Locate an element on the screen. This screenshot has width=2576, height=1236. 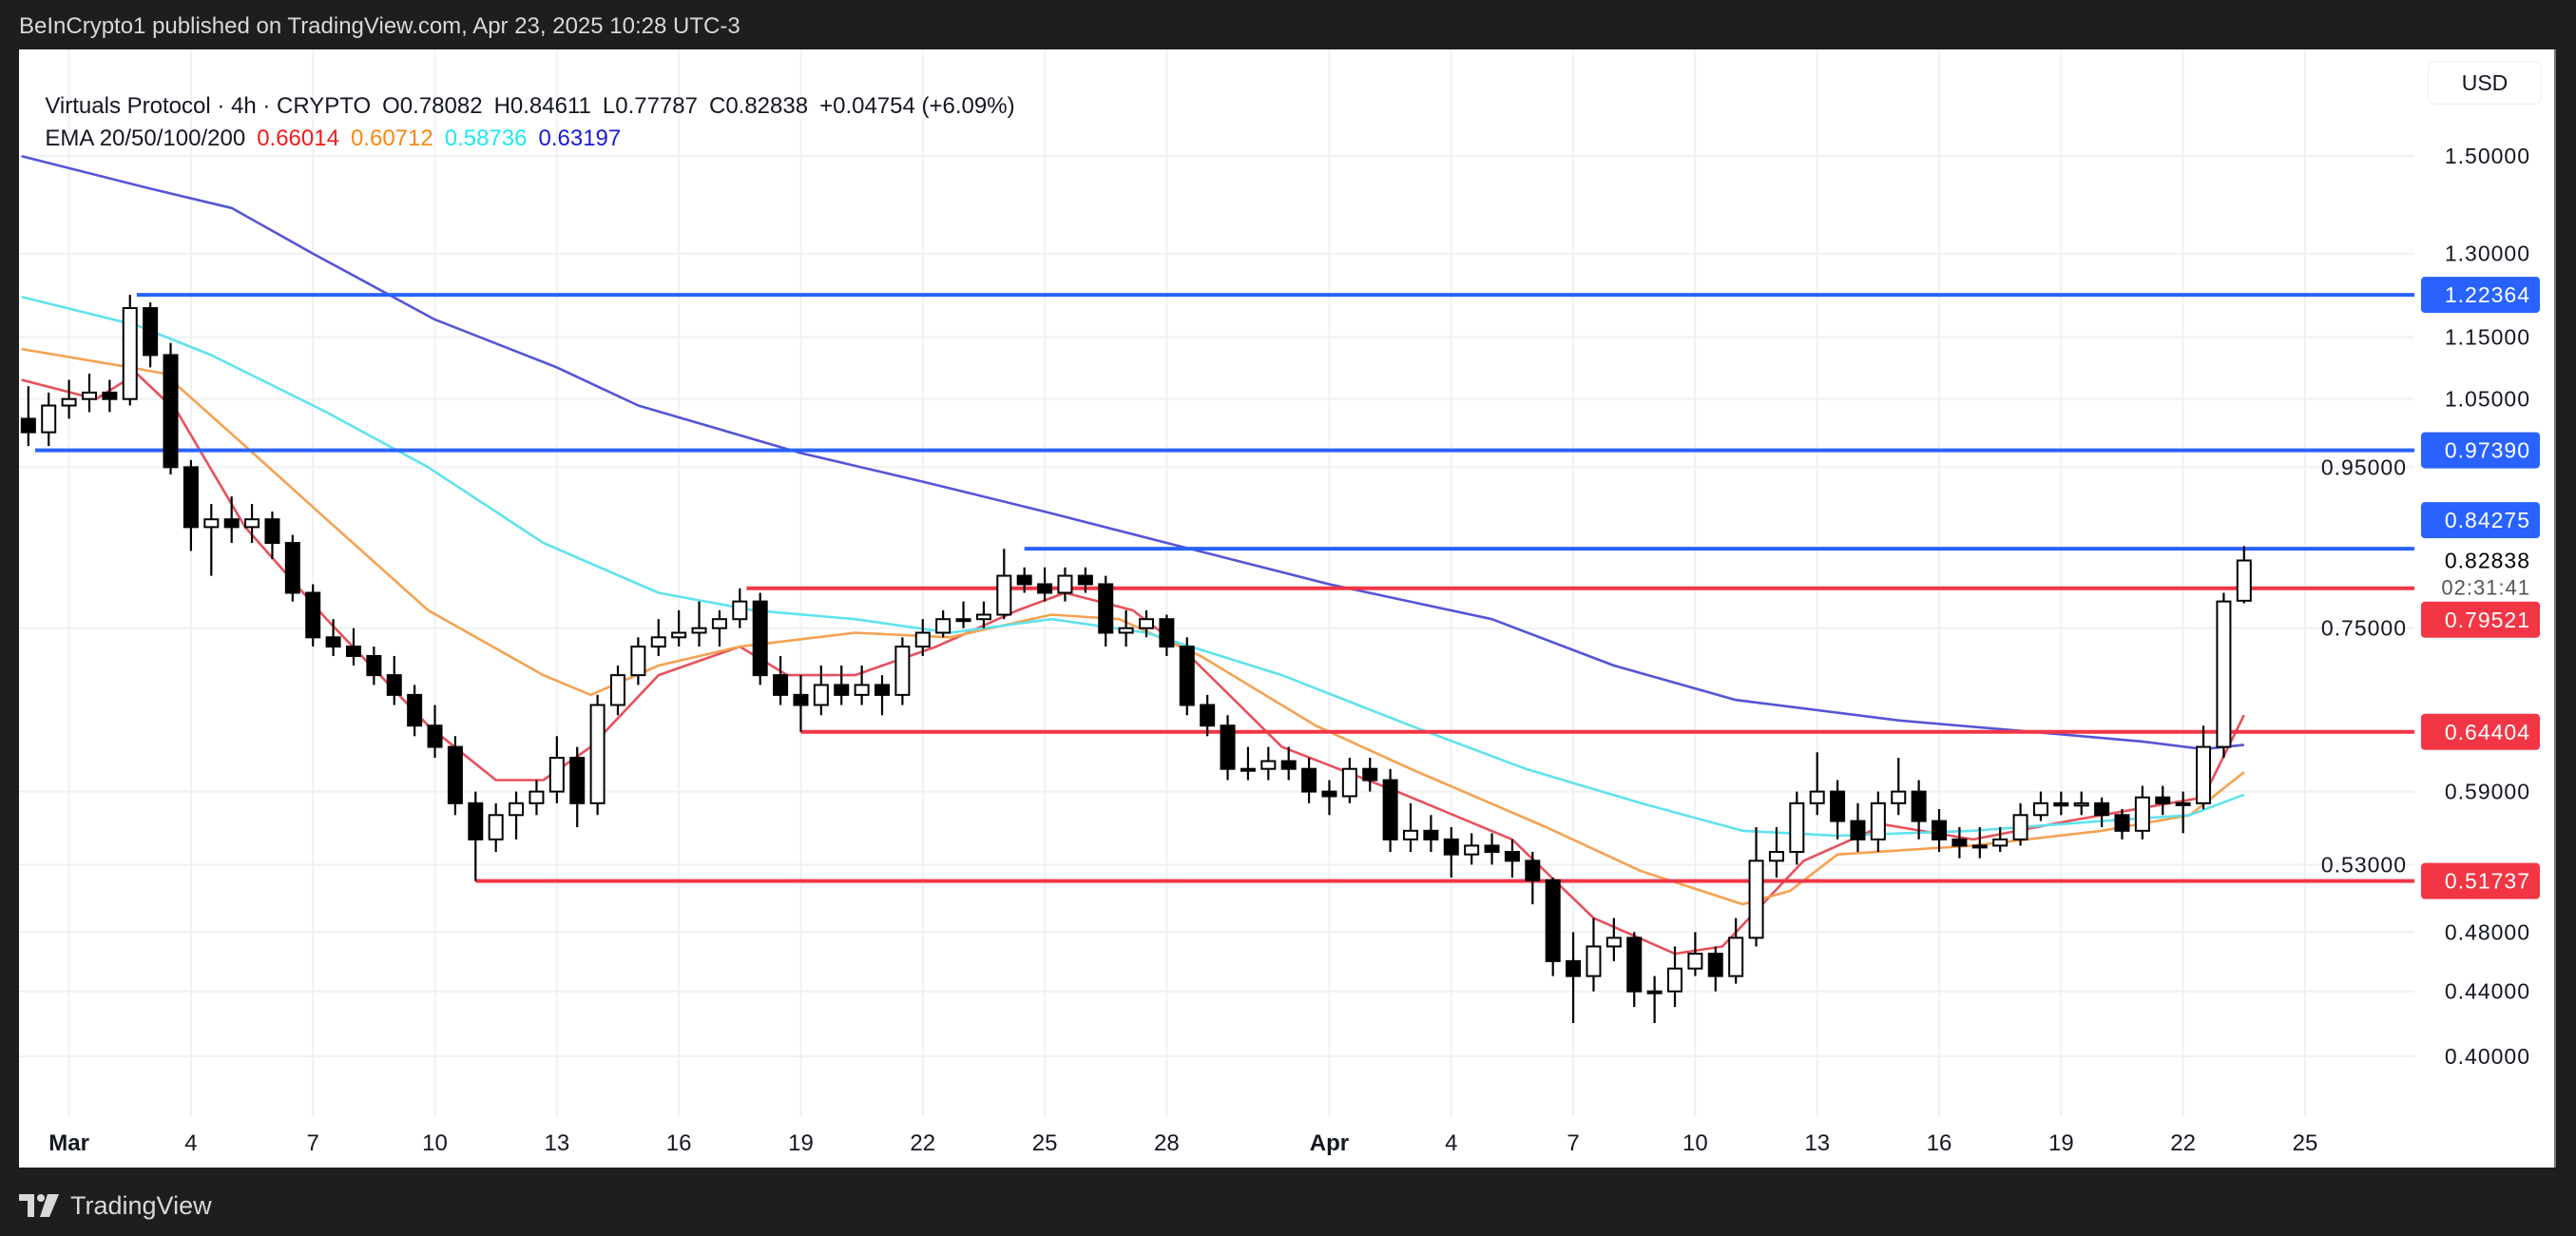
ohlc-high: H0.84611 is located at coordinates (542, 106).